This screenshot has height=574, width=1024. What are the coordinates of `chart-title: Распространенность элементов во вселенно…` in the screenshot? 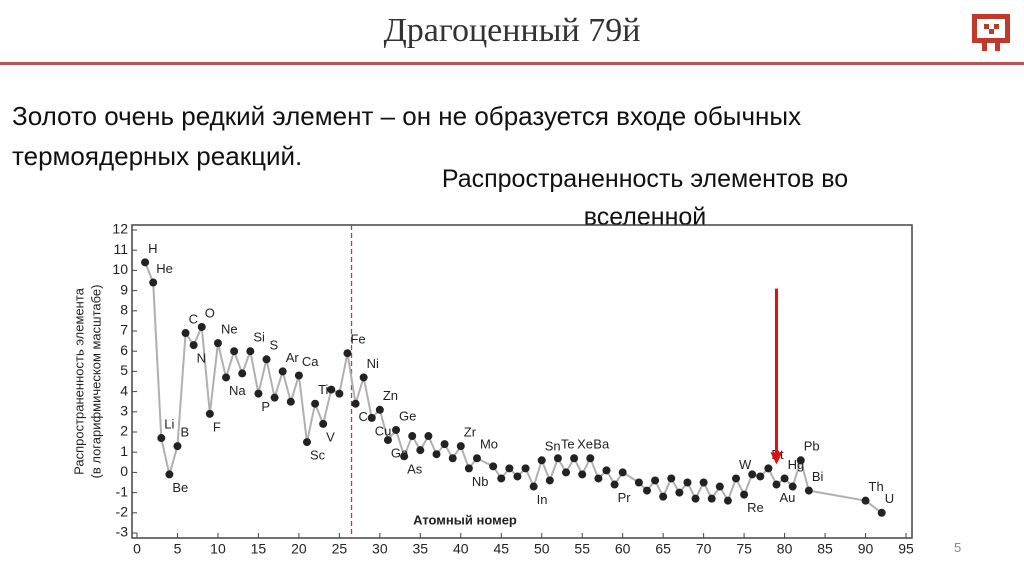 It's located at (645, 198).